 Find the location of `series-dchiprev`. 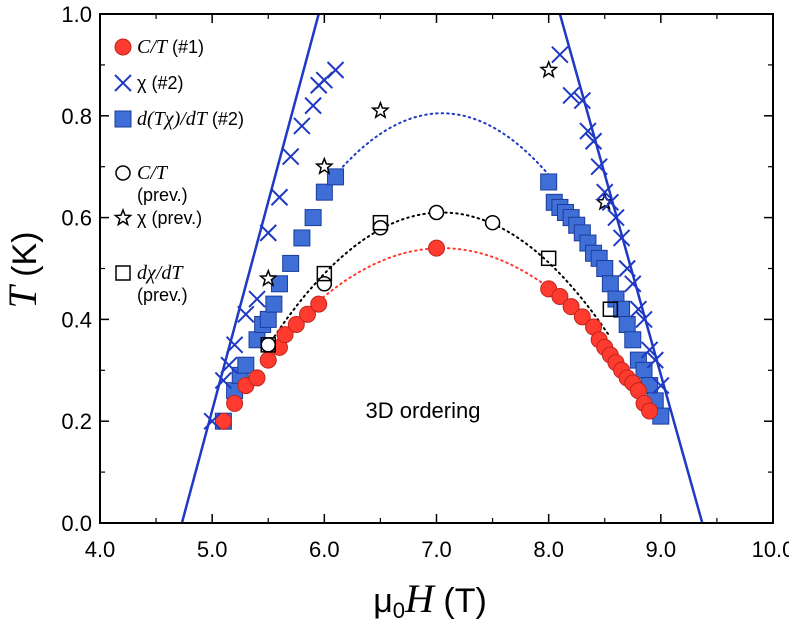

series-dchiprev is located at coordinates (439, 283).